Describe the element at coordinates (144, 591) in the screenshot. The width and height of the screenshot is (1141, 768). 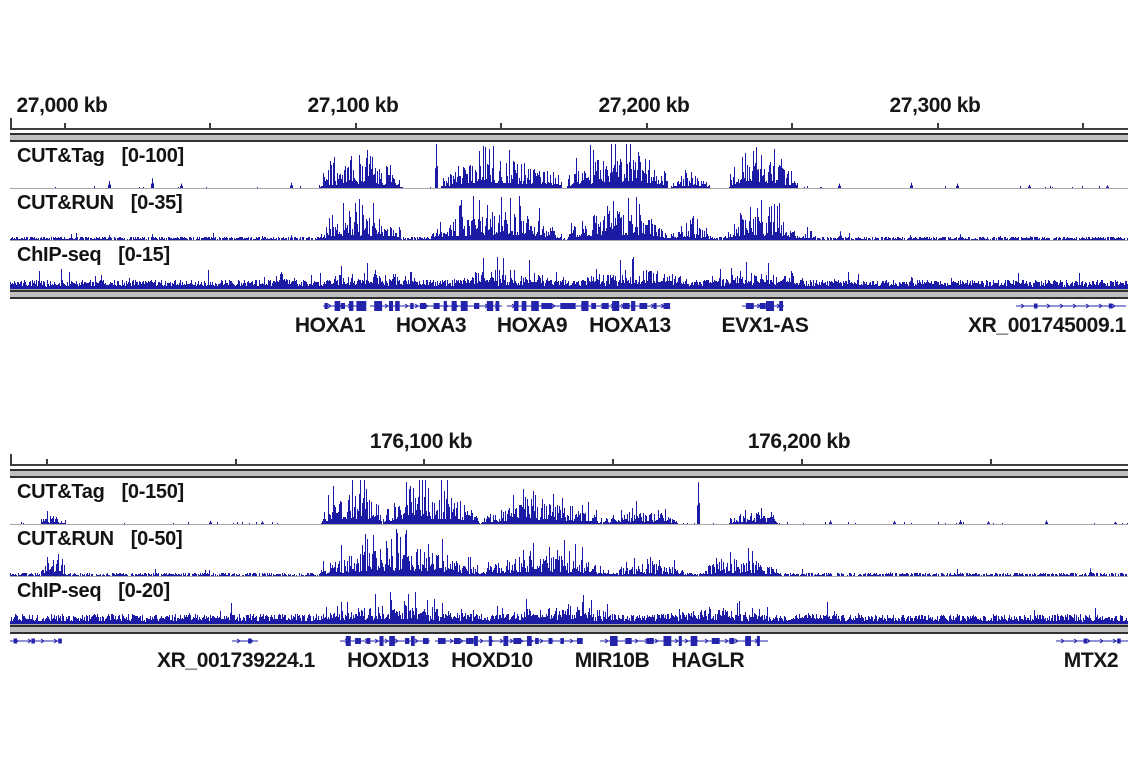
I see `track-data-range: [0-20]` at that location.